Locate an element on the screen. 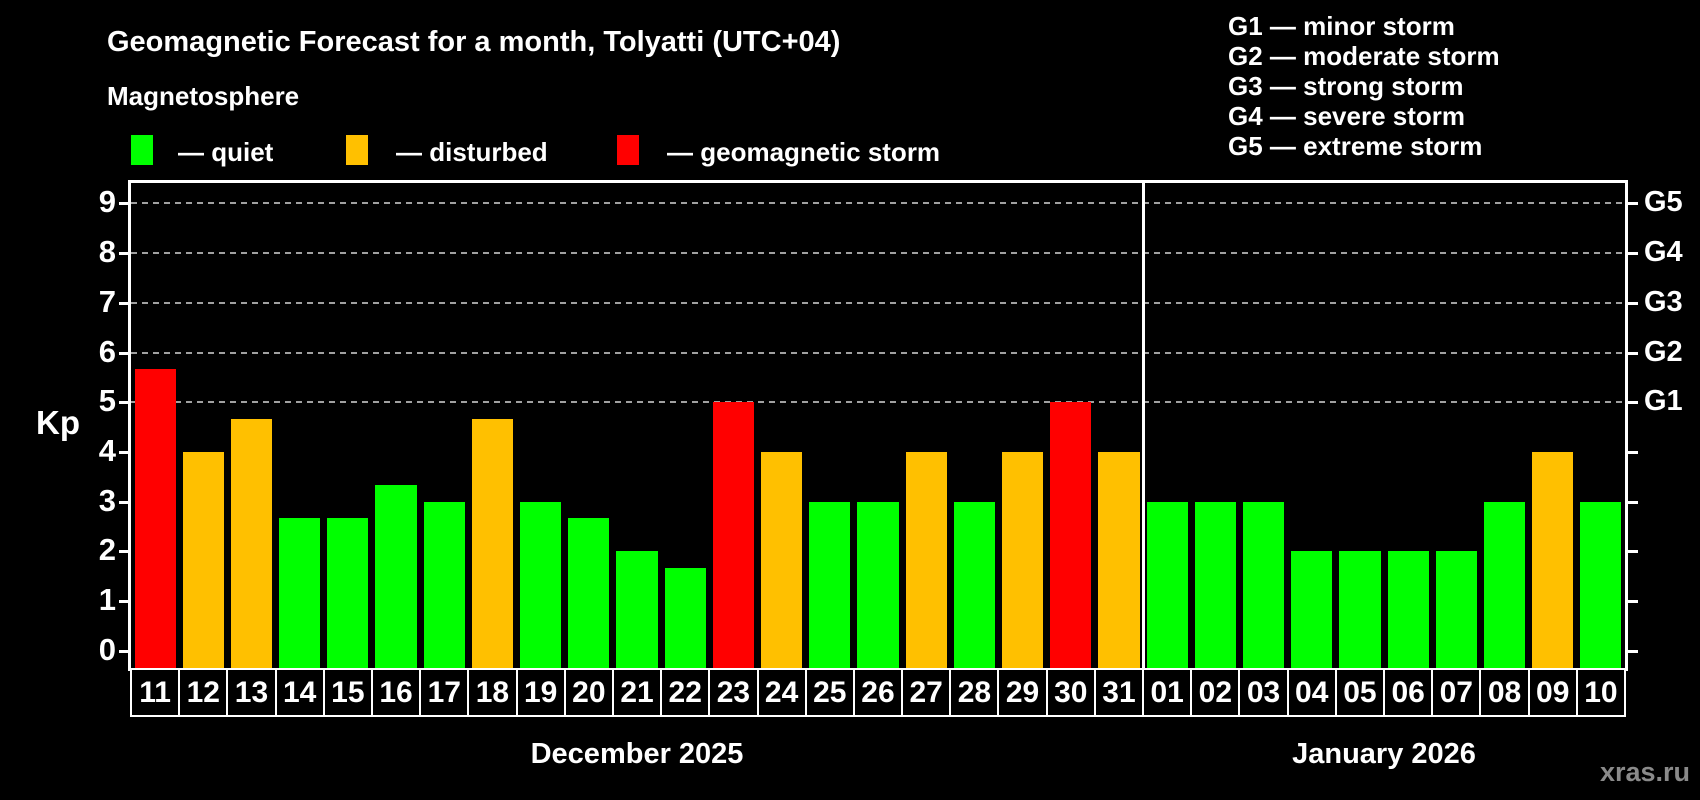 The image size is (1700, 800). day-label-box: 11 is located at coordinates (155, 692).